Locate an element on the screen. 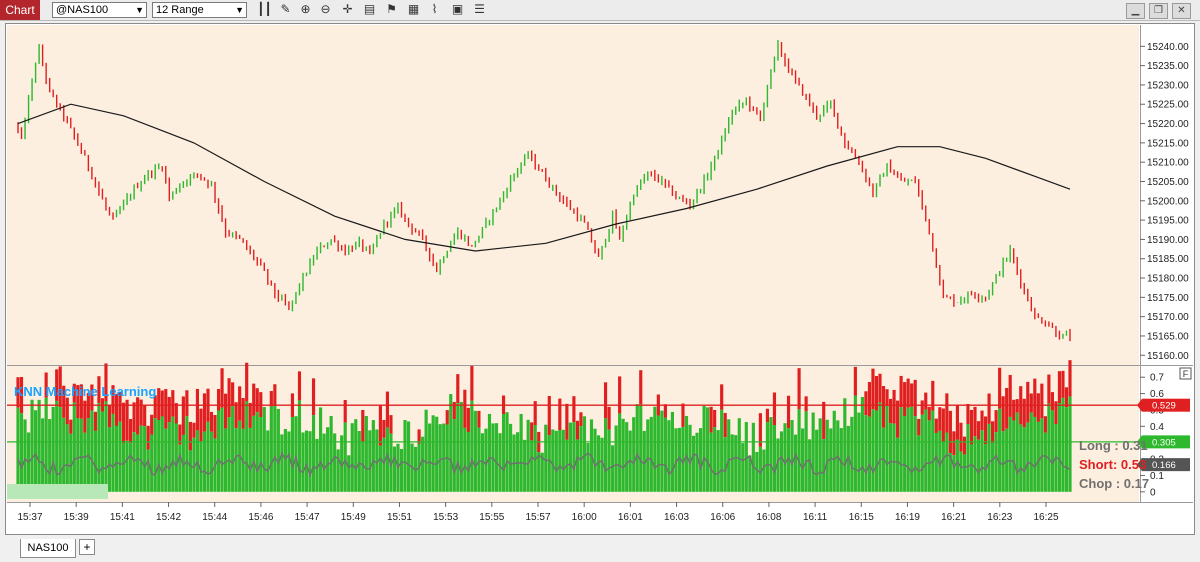  zoom-out-icon: ⊖ is located at coordinates (325, 9).